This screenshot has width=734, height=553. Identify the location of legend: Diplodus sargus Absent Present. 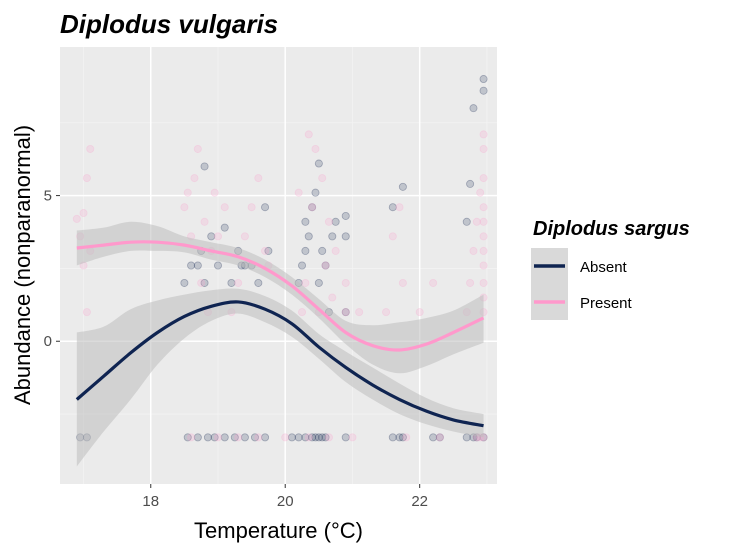
(610, 269).